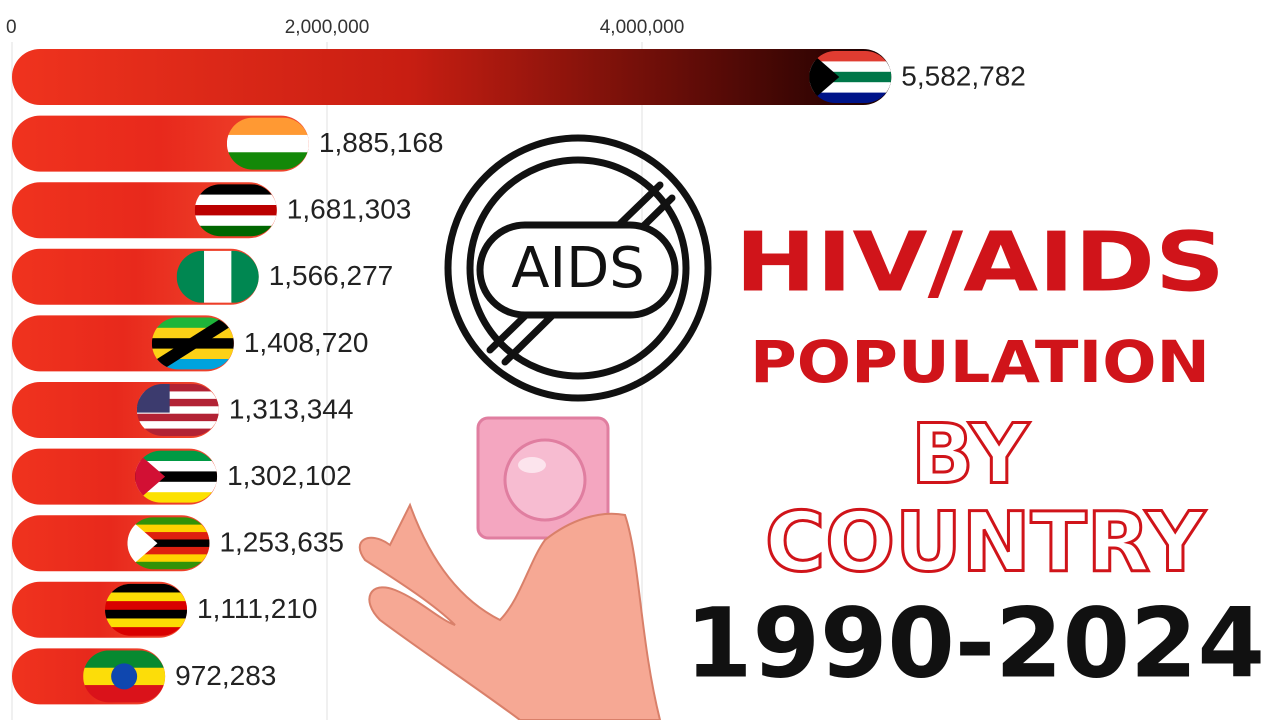  Describe the element at coordinates (980, 262) in the screenshot. I see `title: HIV/AIDS` at that location.